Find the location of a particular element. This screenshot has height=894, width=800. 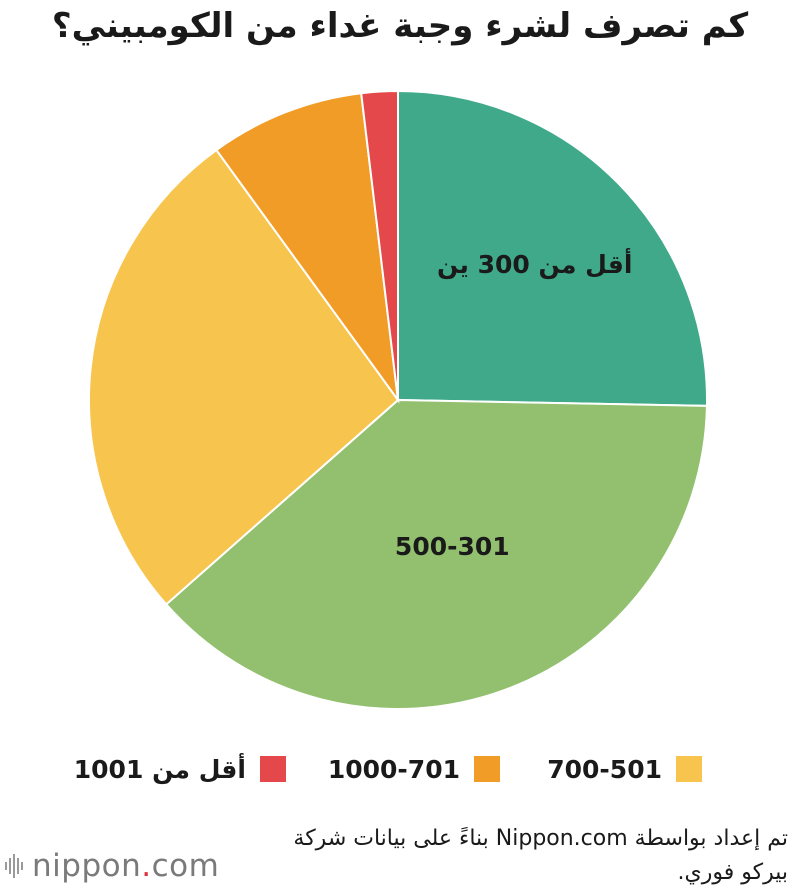

pie-slice-label-1: 500-301 is located at coordinates (452, 546).